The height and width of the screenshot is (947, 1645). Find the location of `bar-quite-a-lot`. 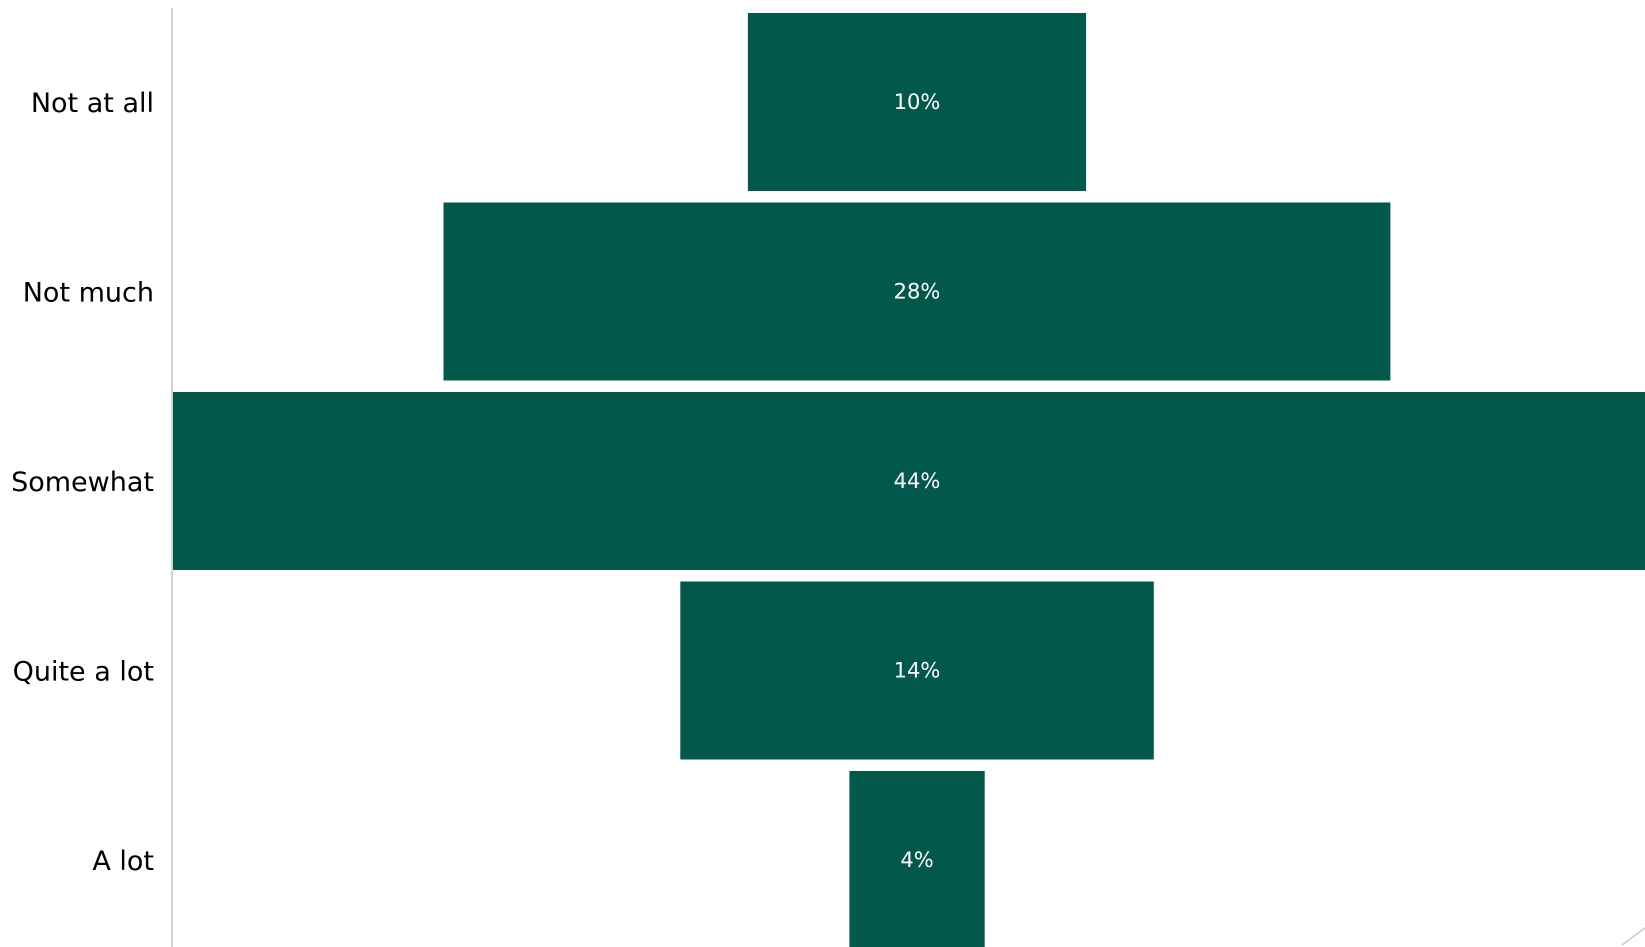

bar-quite-a-lot is located at coordinates (917, 670).